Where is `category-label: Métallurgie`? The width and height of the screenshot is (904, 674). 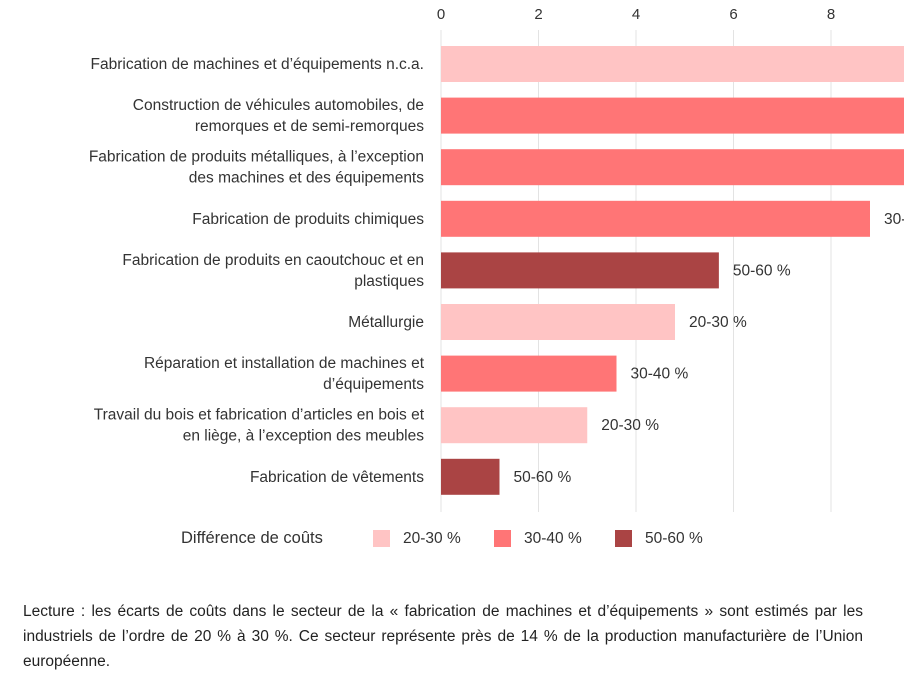
category-label: Métallurgie is located at coordinates (386, 322).